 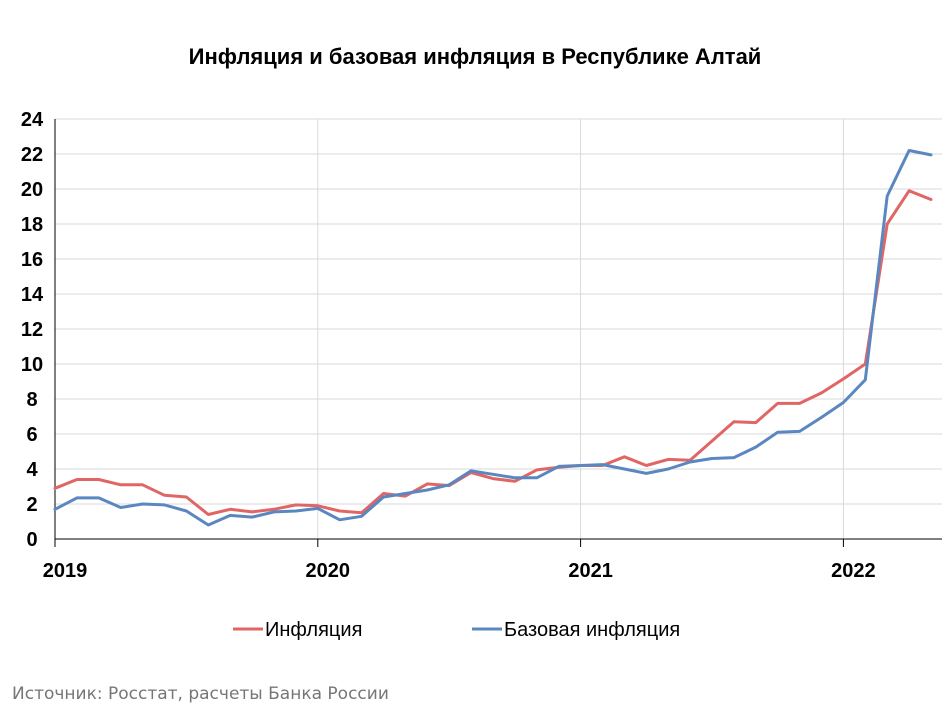 I want to click on y-tick-label: 4, so click(x=32, y=470).